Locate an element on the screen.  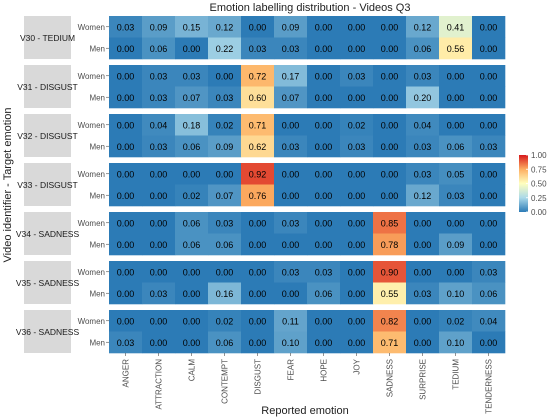
cell-value-label: 0.22 is located at coordinates (225, 49).